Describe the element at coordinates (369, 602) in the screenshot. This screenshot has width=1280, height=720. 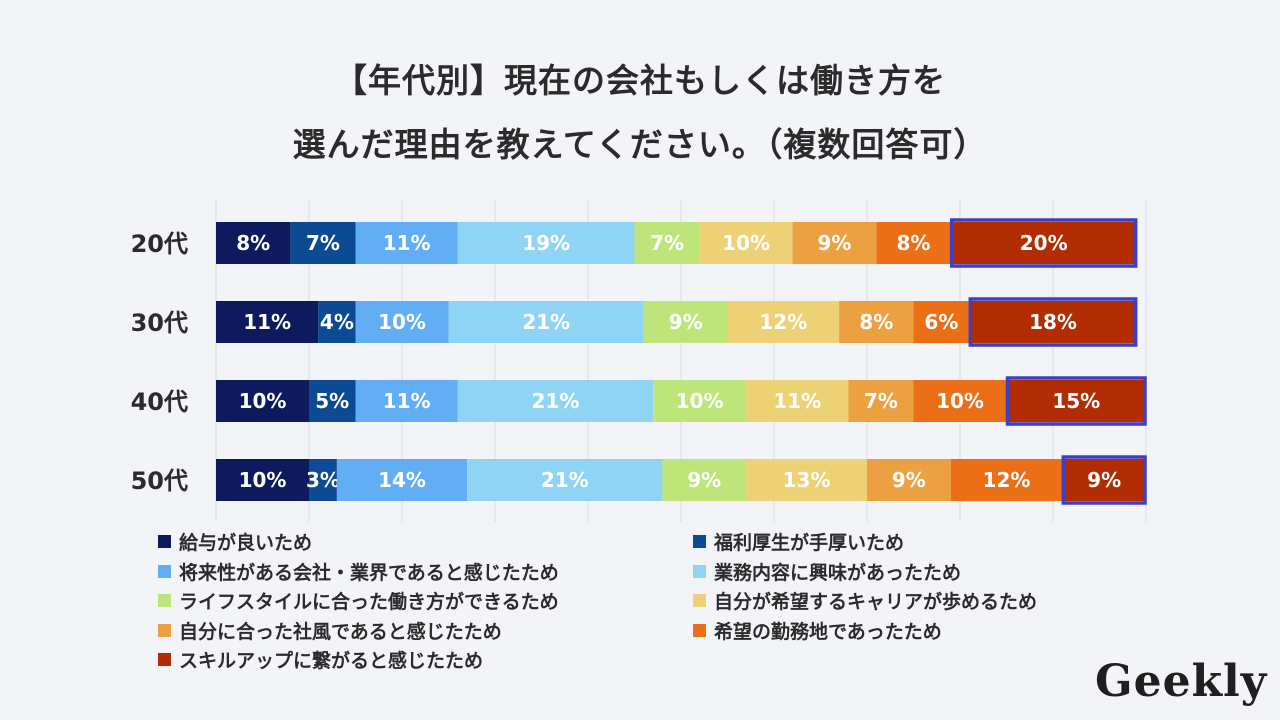
I see `legend-label: ライフスタイルに合った働き方ができるため` at that location.